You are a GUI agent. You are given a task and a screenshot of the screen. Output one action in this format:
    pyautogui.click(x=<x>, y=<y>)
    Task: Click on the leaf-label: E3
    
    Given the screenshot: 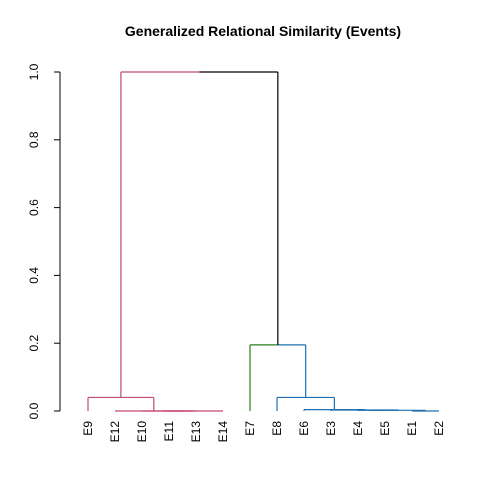 What is the action you would take?
    pyautogui.click(x=331, y=428)
    